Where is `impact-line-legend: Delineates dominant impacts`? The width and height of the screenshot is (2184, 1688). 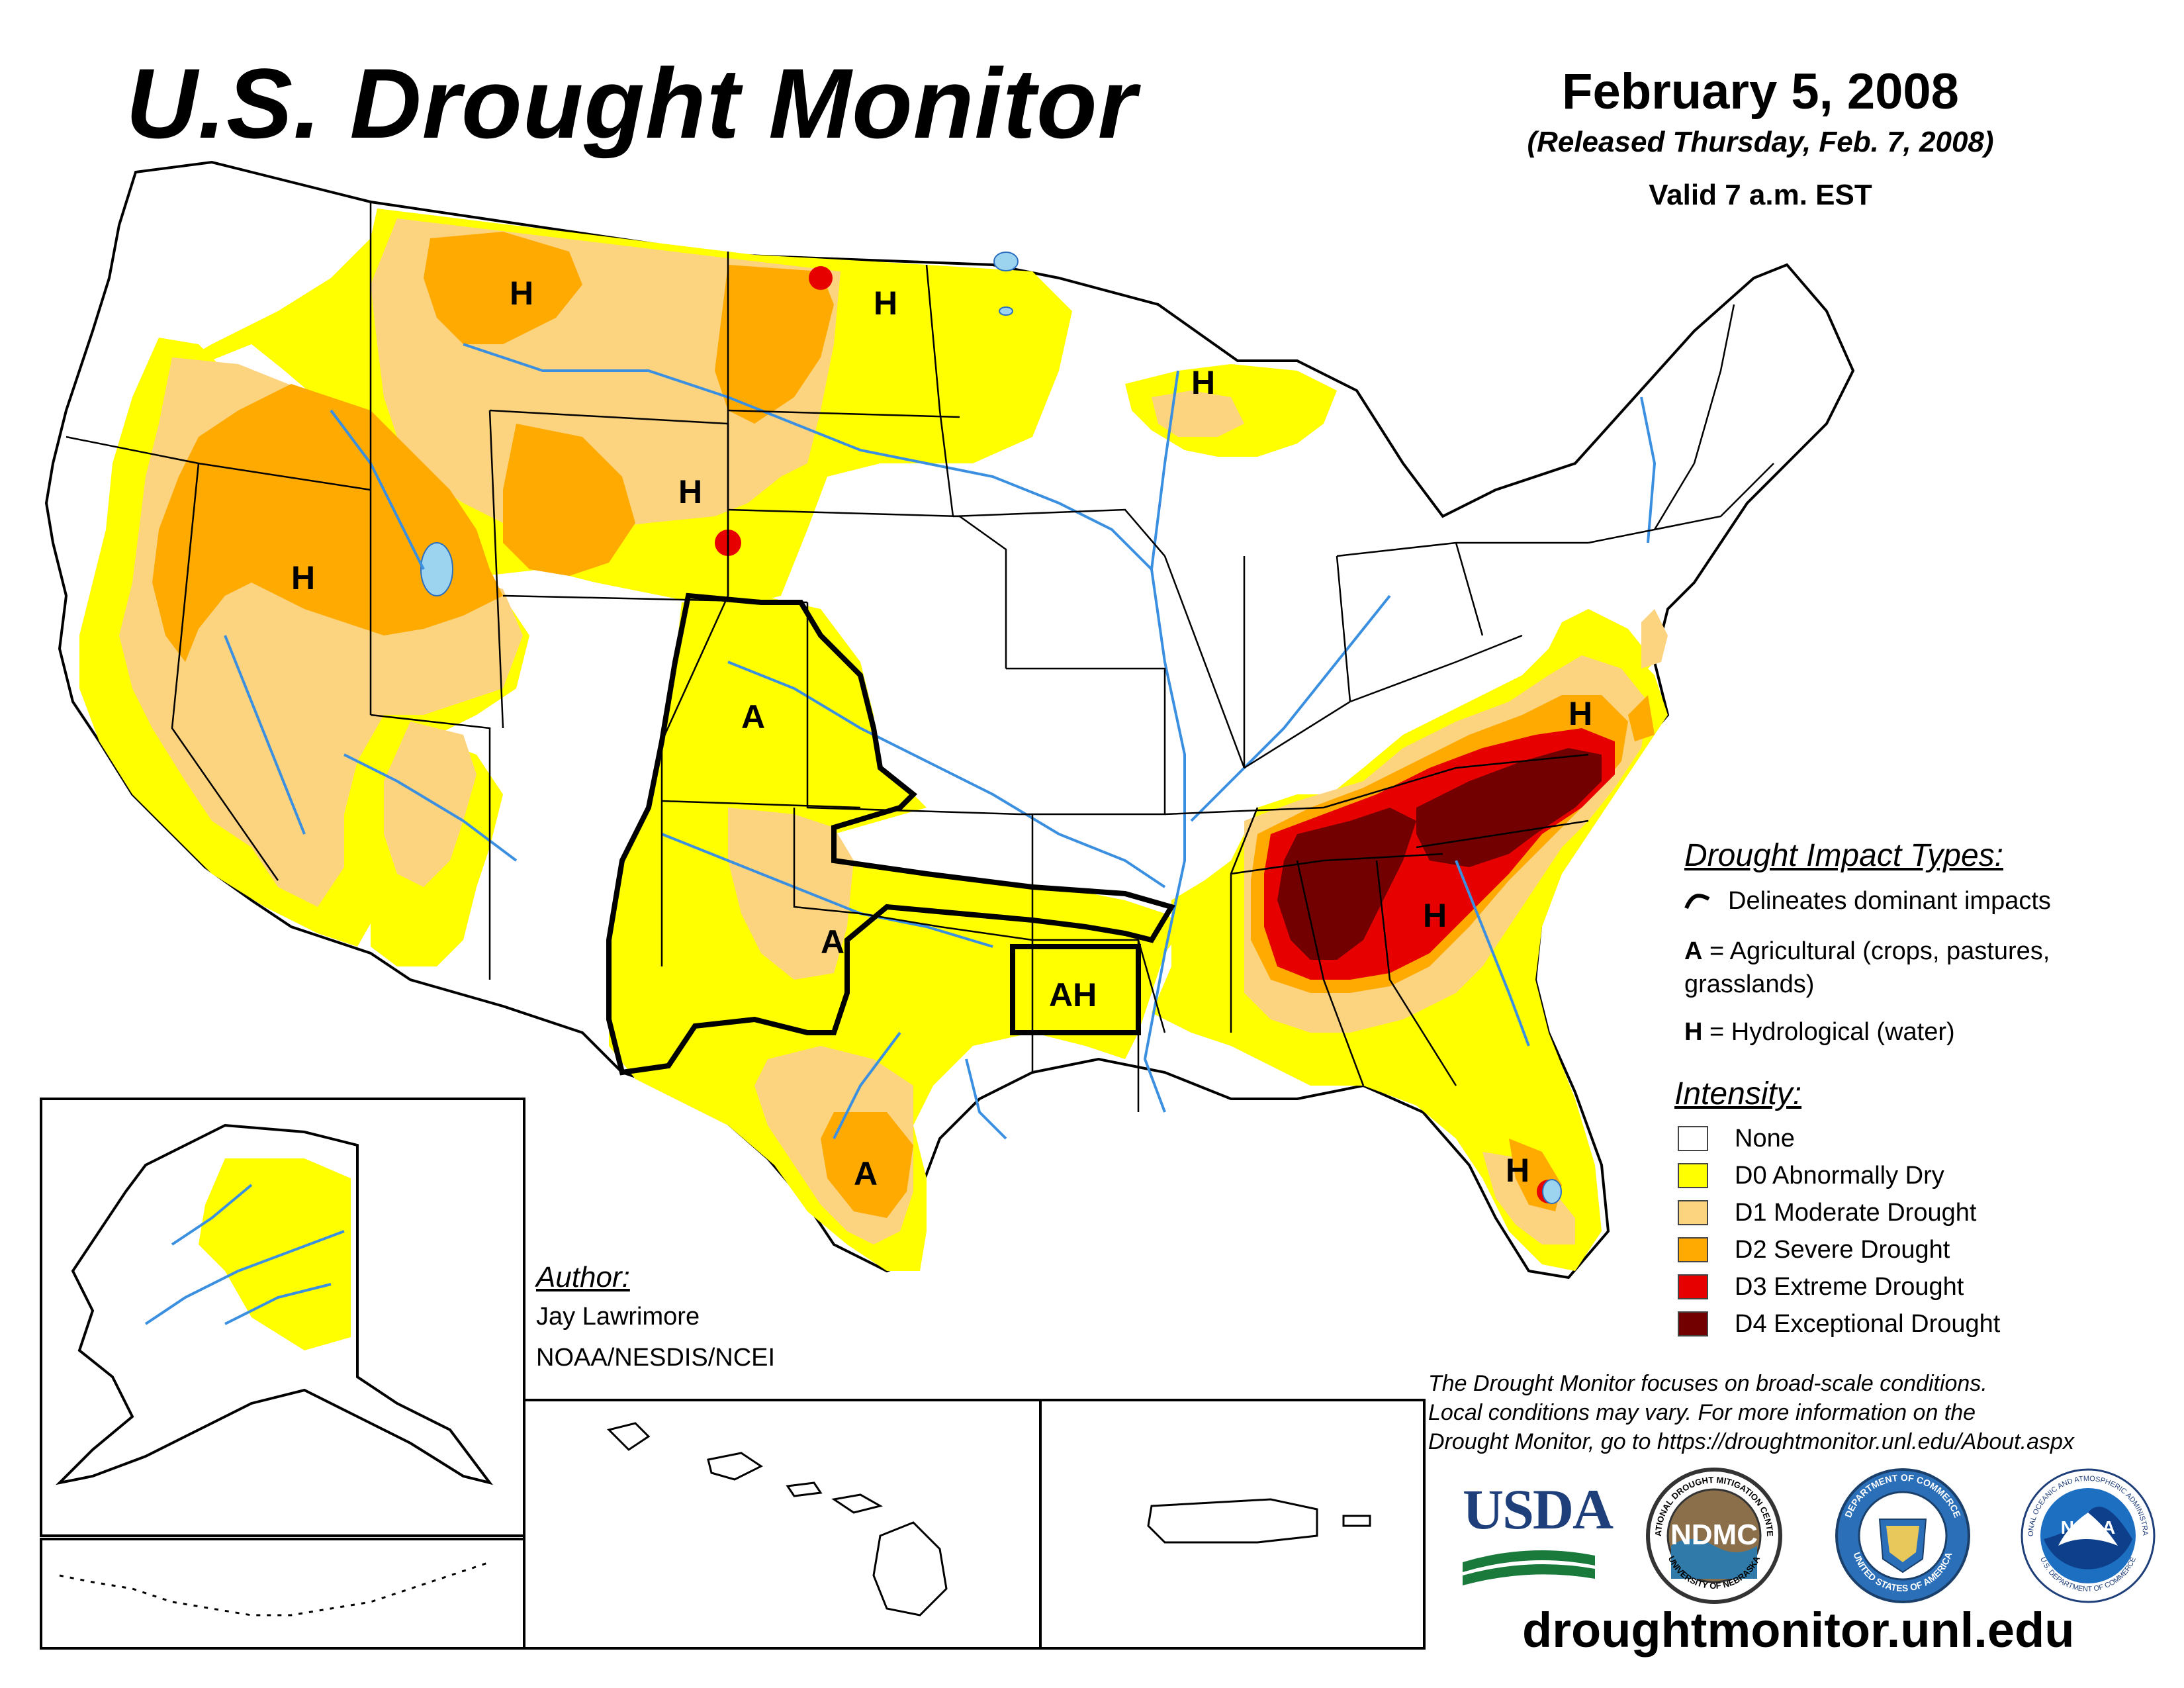
impact-line-legend: Delineates dominant impacts is located at coordinates (1868, 901).